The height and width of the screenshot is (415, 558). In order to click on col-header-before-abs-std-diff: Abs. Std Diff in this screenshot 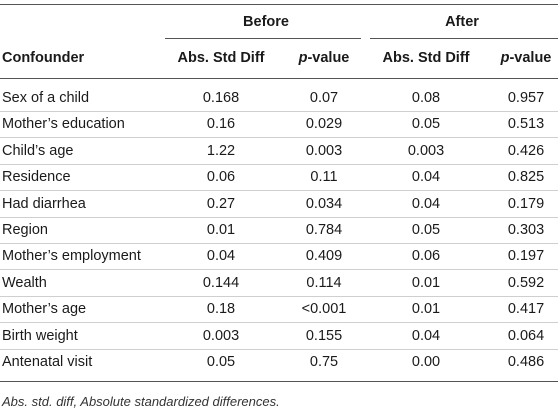, I will do `click(221, 58)`.